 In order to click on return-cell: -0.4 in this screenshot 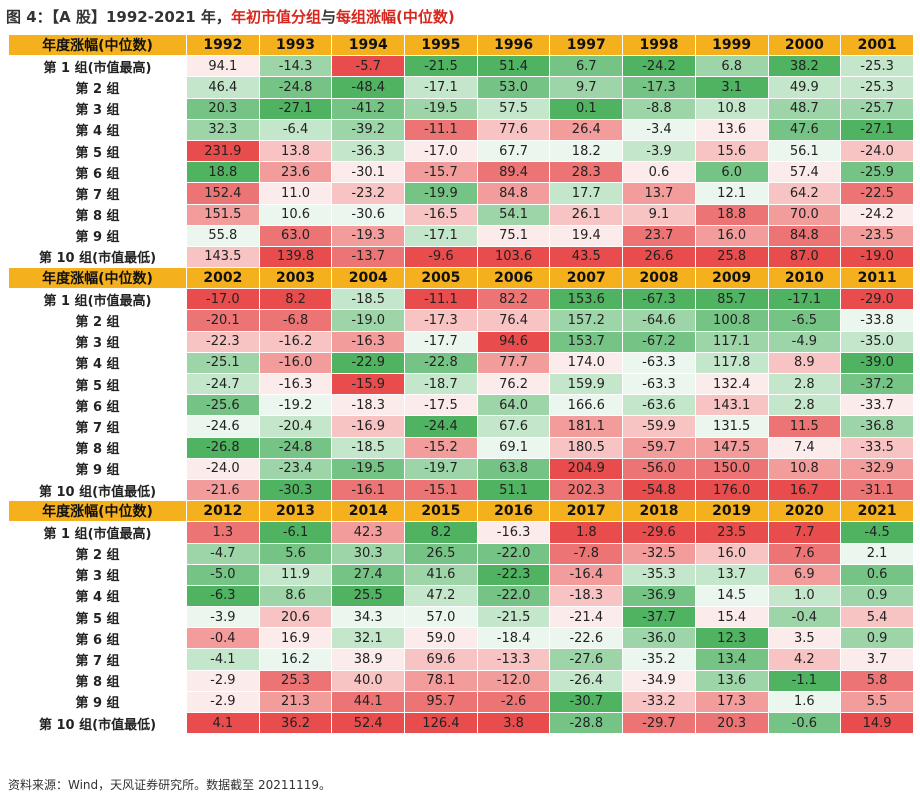, I will do `click(223, 638)`.